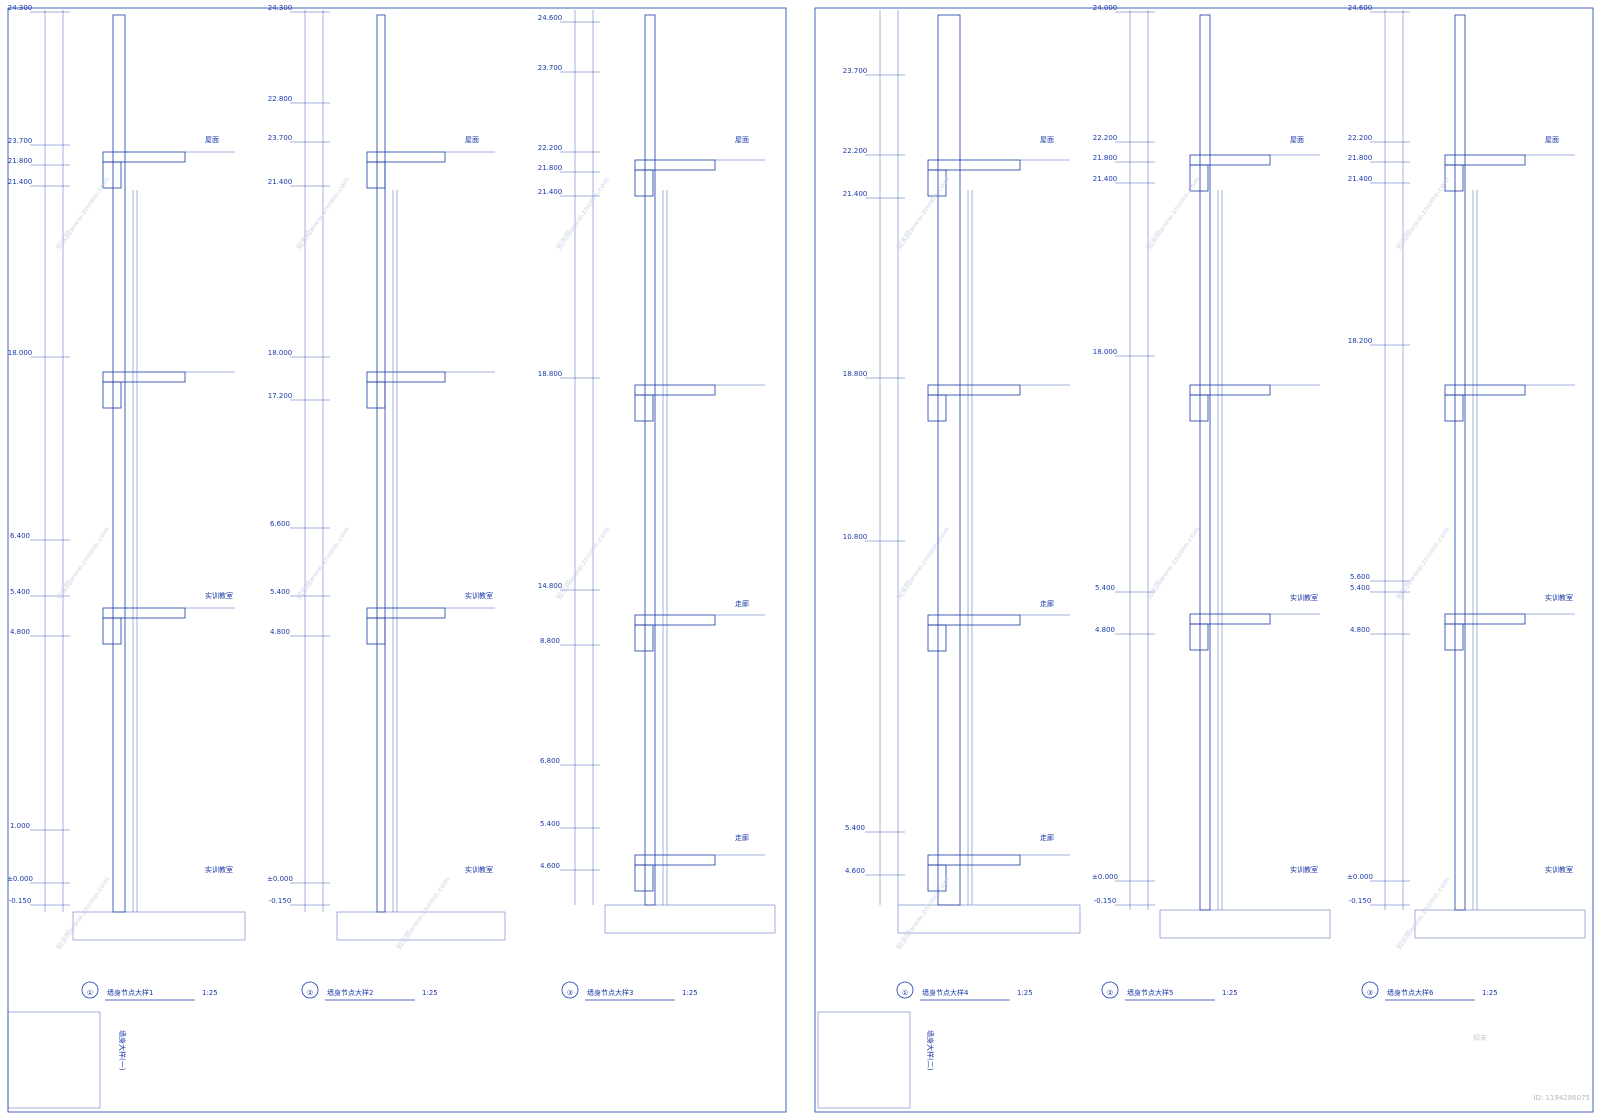 This screenshot has width=1600, height=1120. What do you see at coordinates (20, 826) in the screenshot?
I see `level-label: 1.000` at bounding box center [20, 826].